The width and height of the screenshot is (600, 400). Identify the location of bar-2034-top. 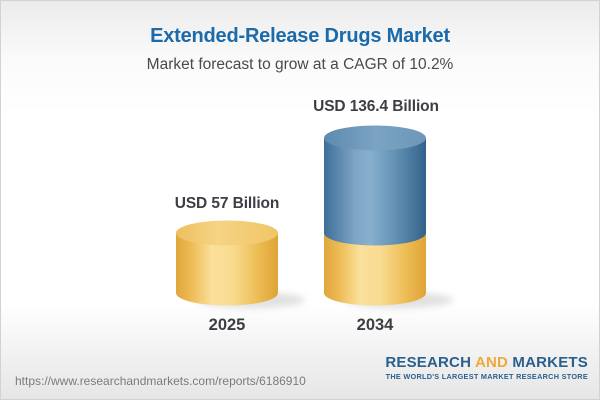
(375, 138).